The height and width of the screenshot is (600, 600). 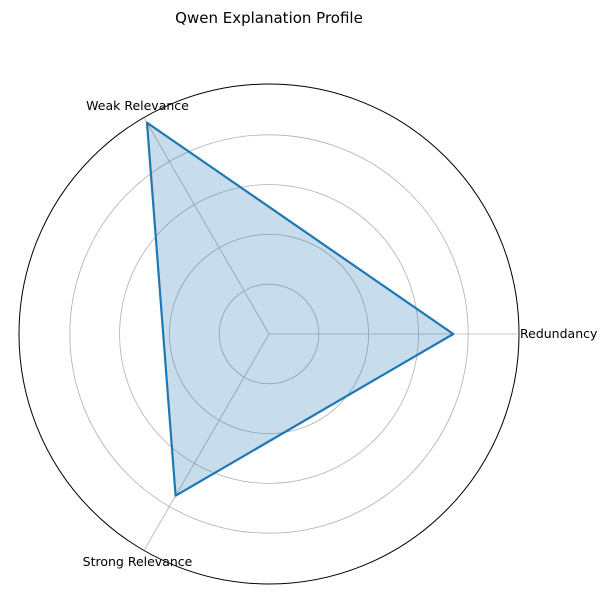 What do you see at coordinates (559, 333) in the screenshot?
I see `axis-label-redundancy: Redundancy` at bounding box center [559, 333].